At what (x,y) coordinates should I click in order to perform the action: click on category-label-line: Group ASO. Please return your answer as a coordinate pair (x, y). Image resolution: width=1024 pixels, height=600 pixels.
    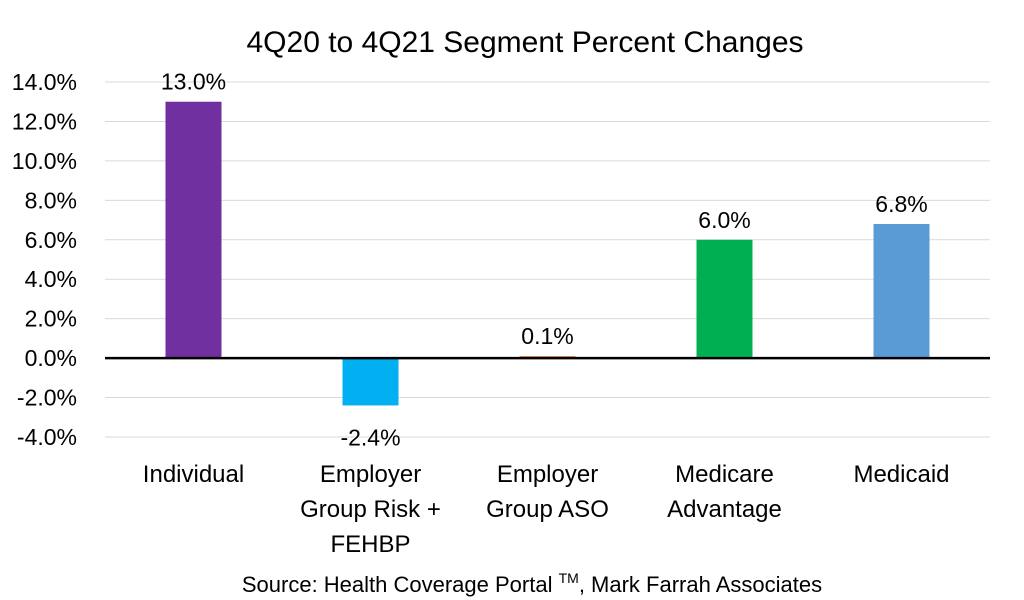
    Looking at the image, I should click on (547, 509).